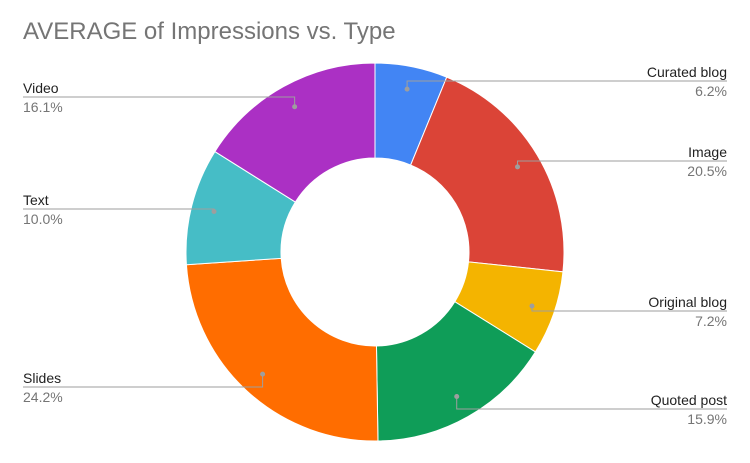  Describe the element at coordinates (209, 31) in the screenshot. I see `chart-title: AVERAGE of Impressions vs. Type` at that location.